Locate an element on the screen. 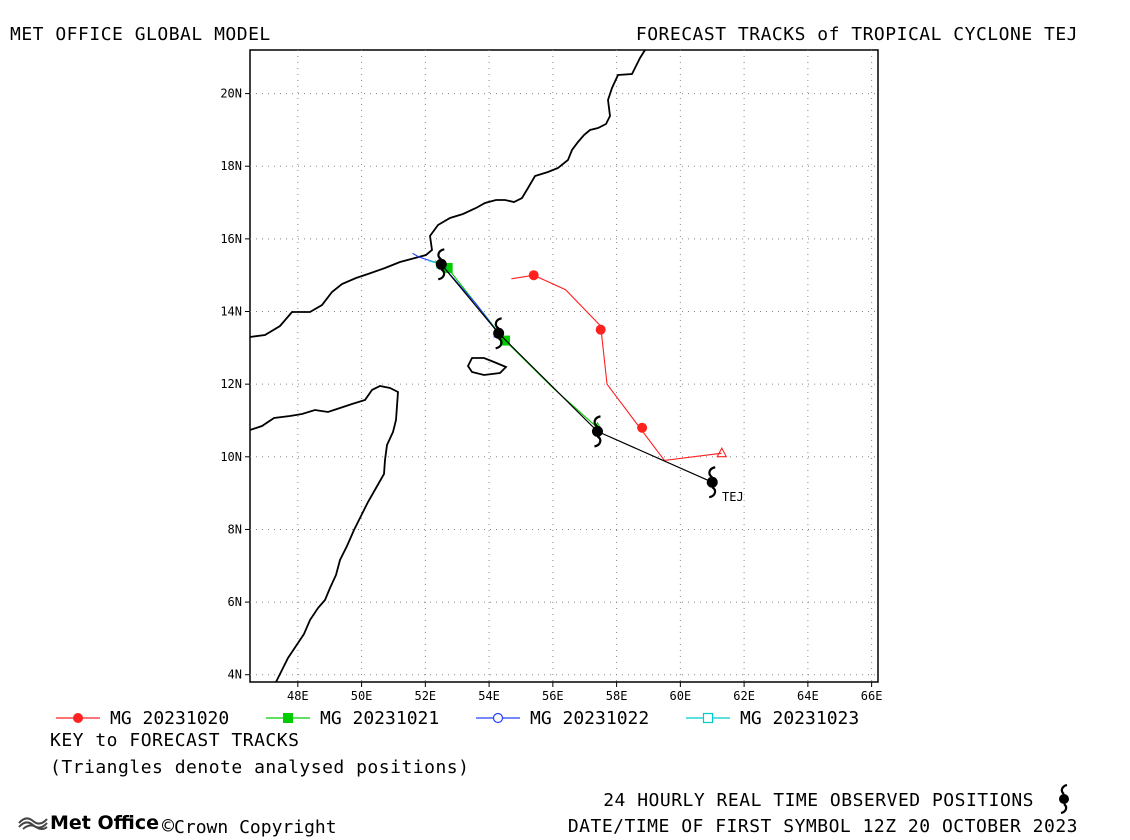 The width and height of the screenshot is (1130, 840). legend-label: MG 20231023 is located at coordinates (800, 718).